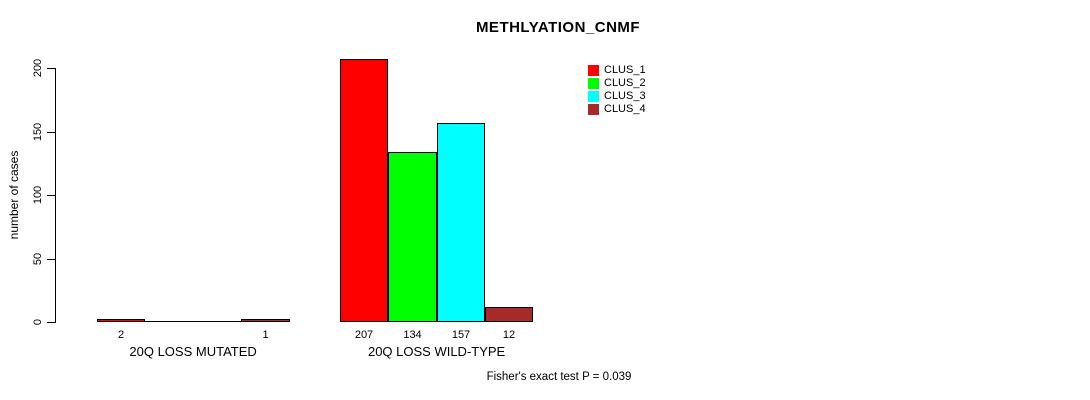 The width and height of the screenshot is (1090, 400). I want to click on bar-value-label: 157, so click(461, 335).